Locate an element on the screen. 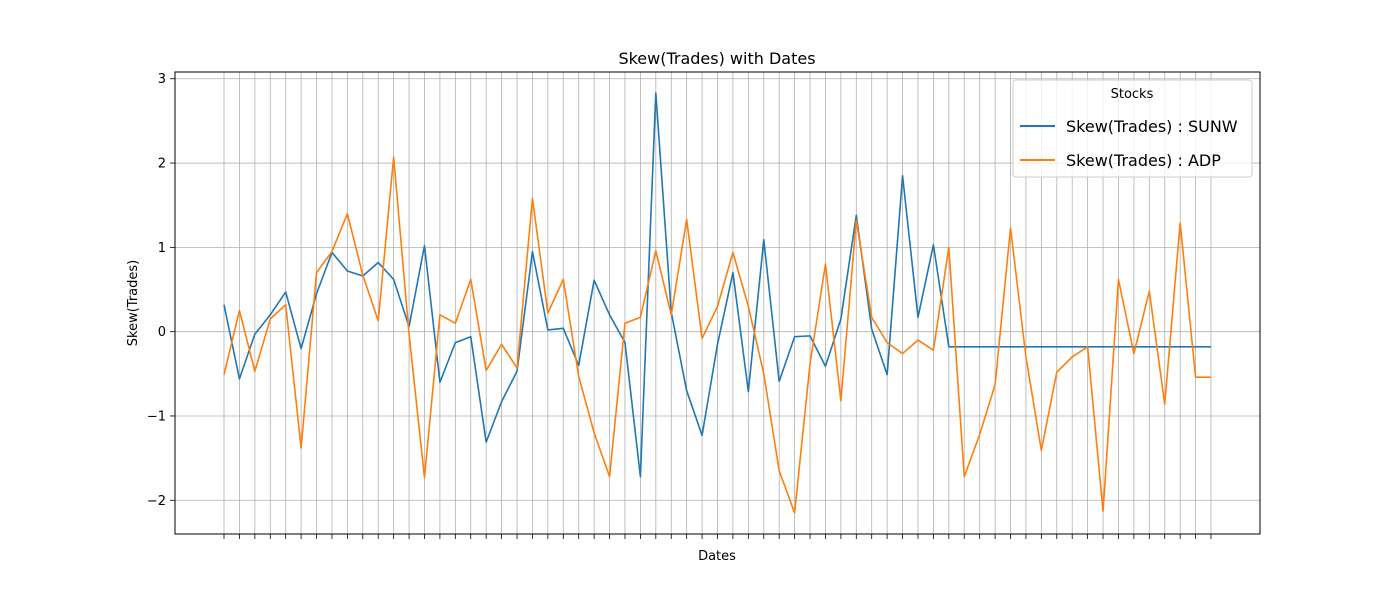  y-tick-label: 0 is located at coordinates (162, 332).